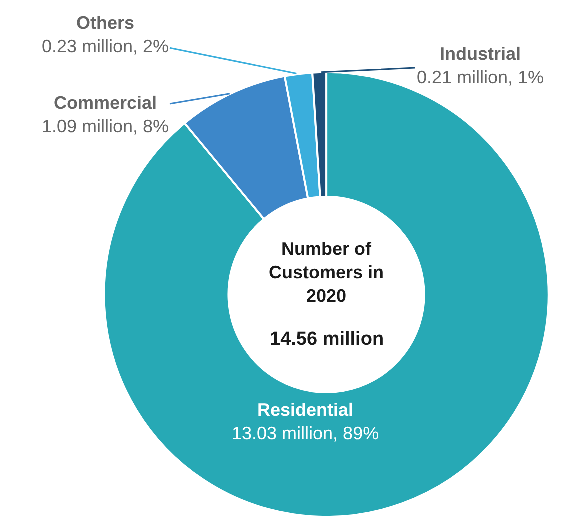 The height and width of the screenshot is (517, 563). I want to click on data-label: 0.21 million, 1%, so click(480, 77).